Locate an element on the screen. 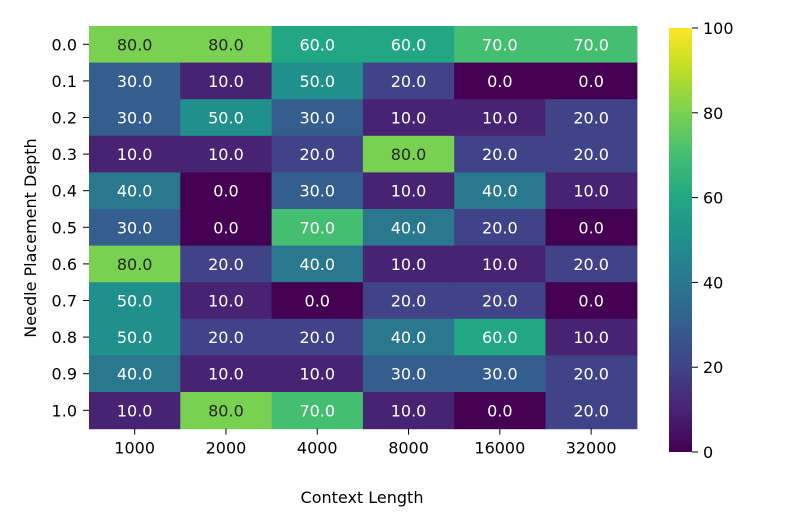  y-tick-label: 0.7 is located at coordinates (64, 301).